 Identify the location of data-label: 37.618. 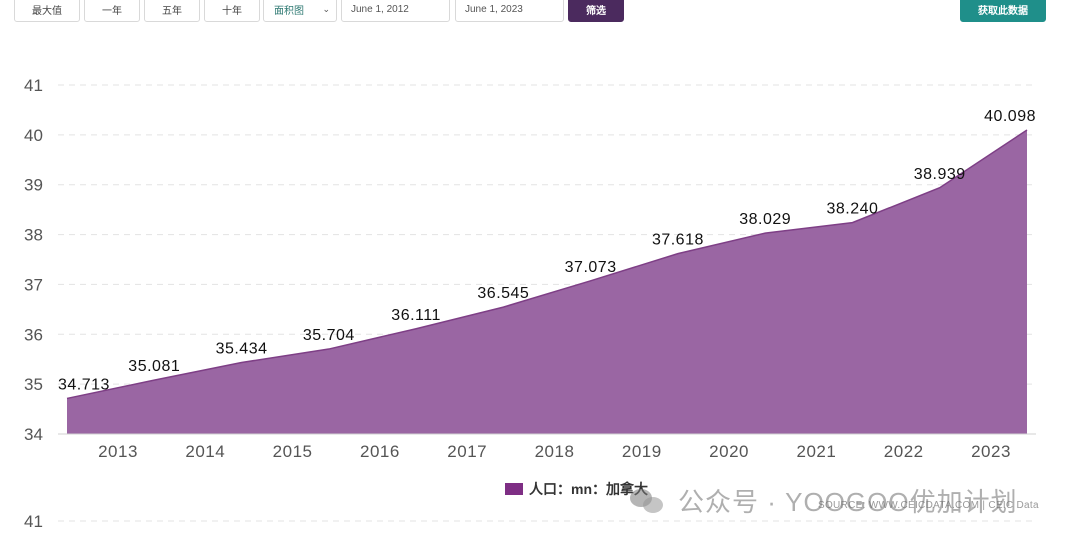
(678, 240).